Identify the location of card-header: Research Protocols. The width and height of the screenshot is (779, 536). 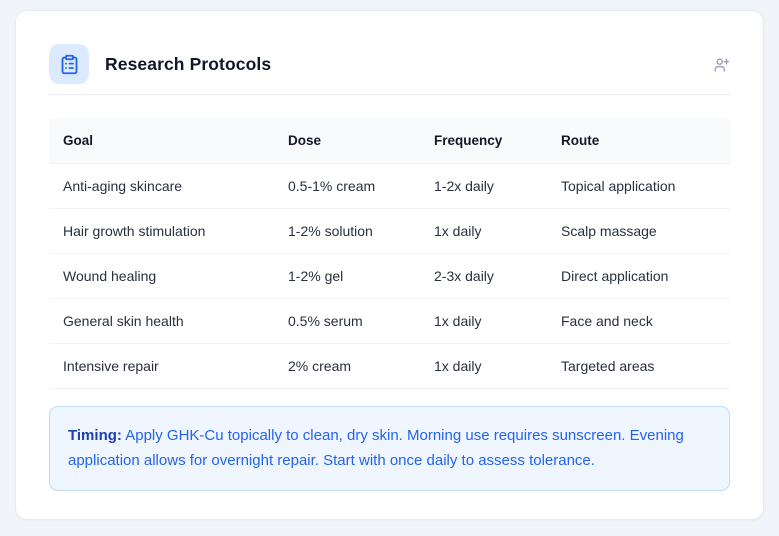
(389, 47).